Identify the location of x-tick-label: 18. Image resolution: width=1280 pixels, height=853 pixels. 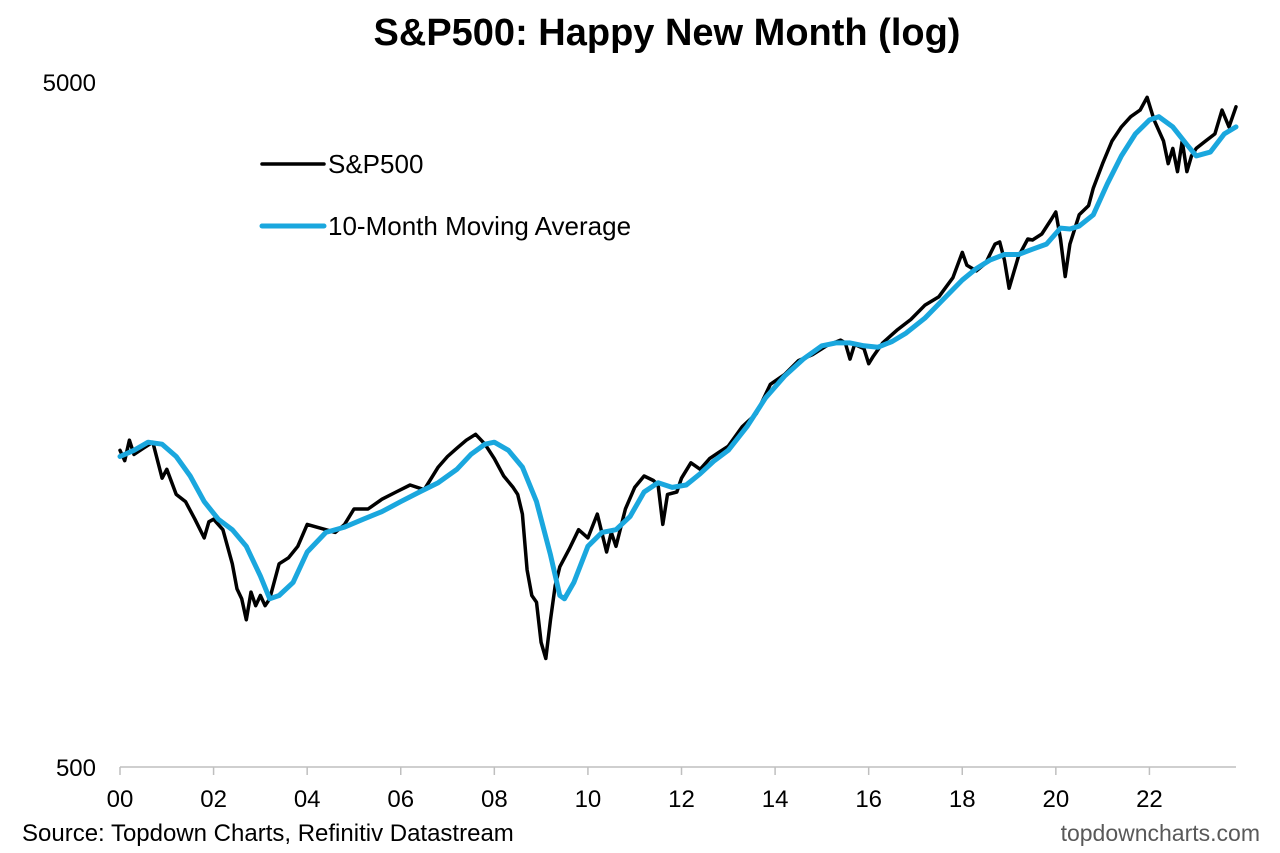
(962, 799).